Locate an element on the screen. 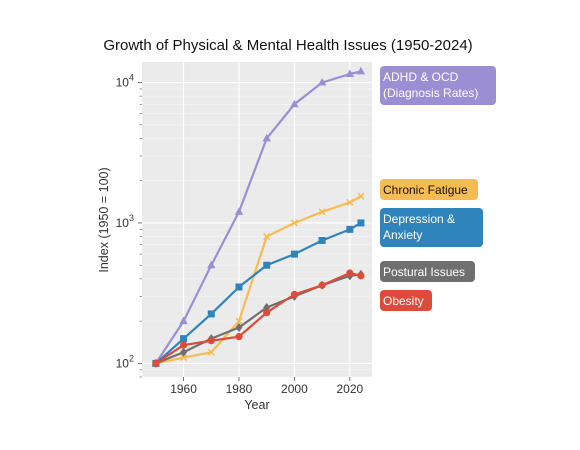 Image resolution: width=580 pixels, height=450 pixels. y-axis-label: Index (1950 = 100) is located at coordinates (104, 219).